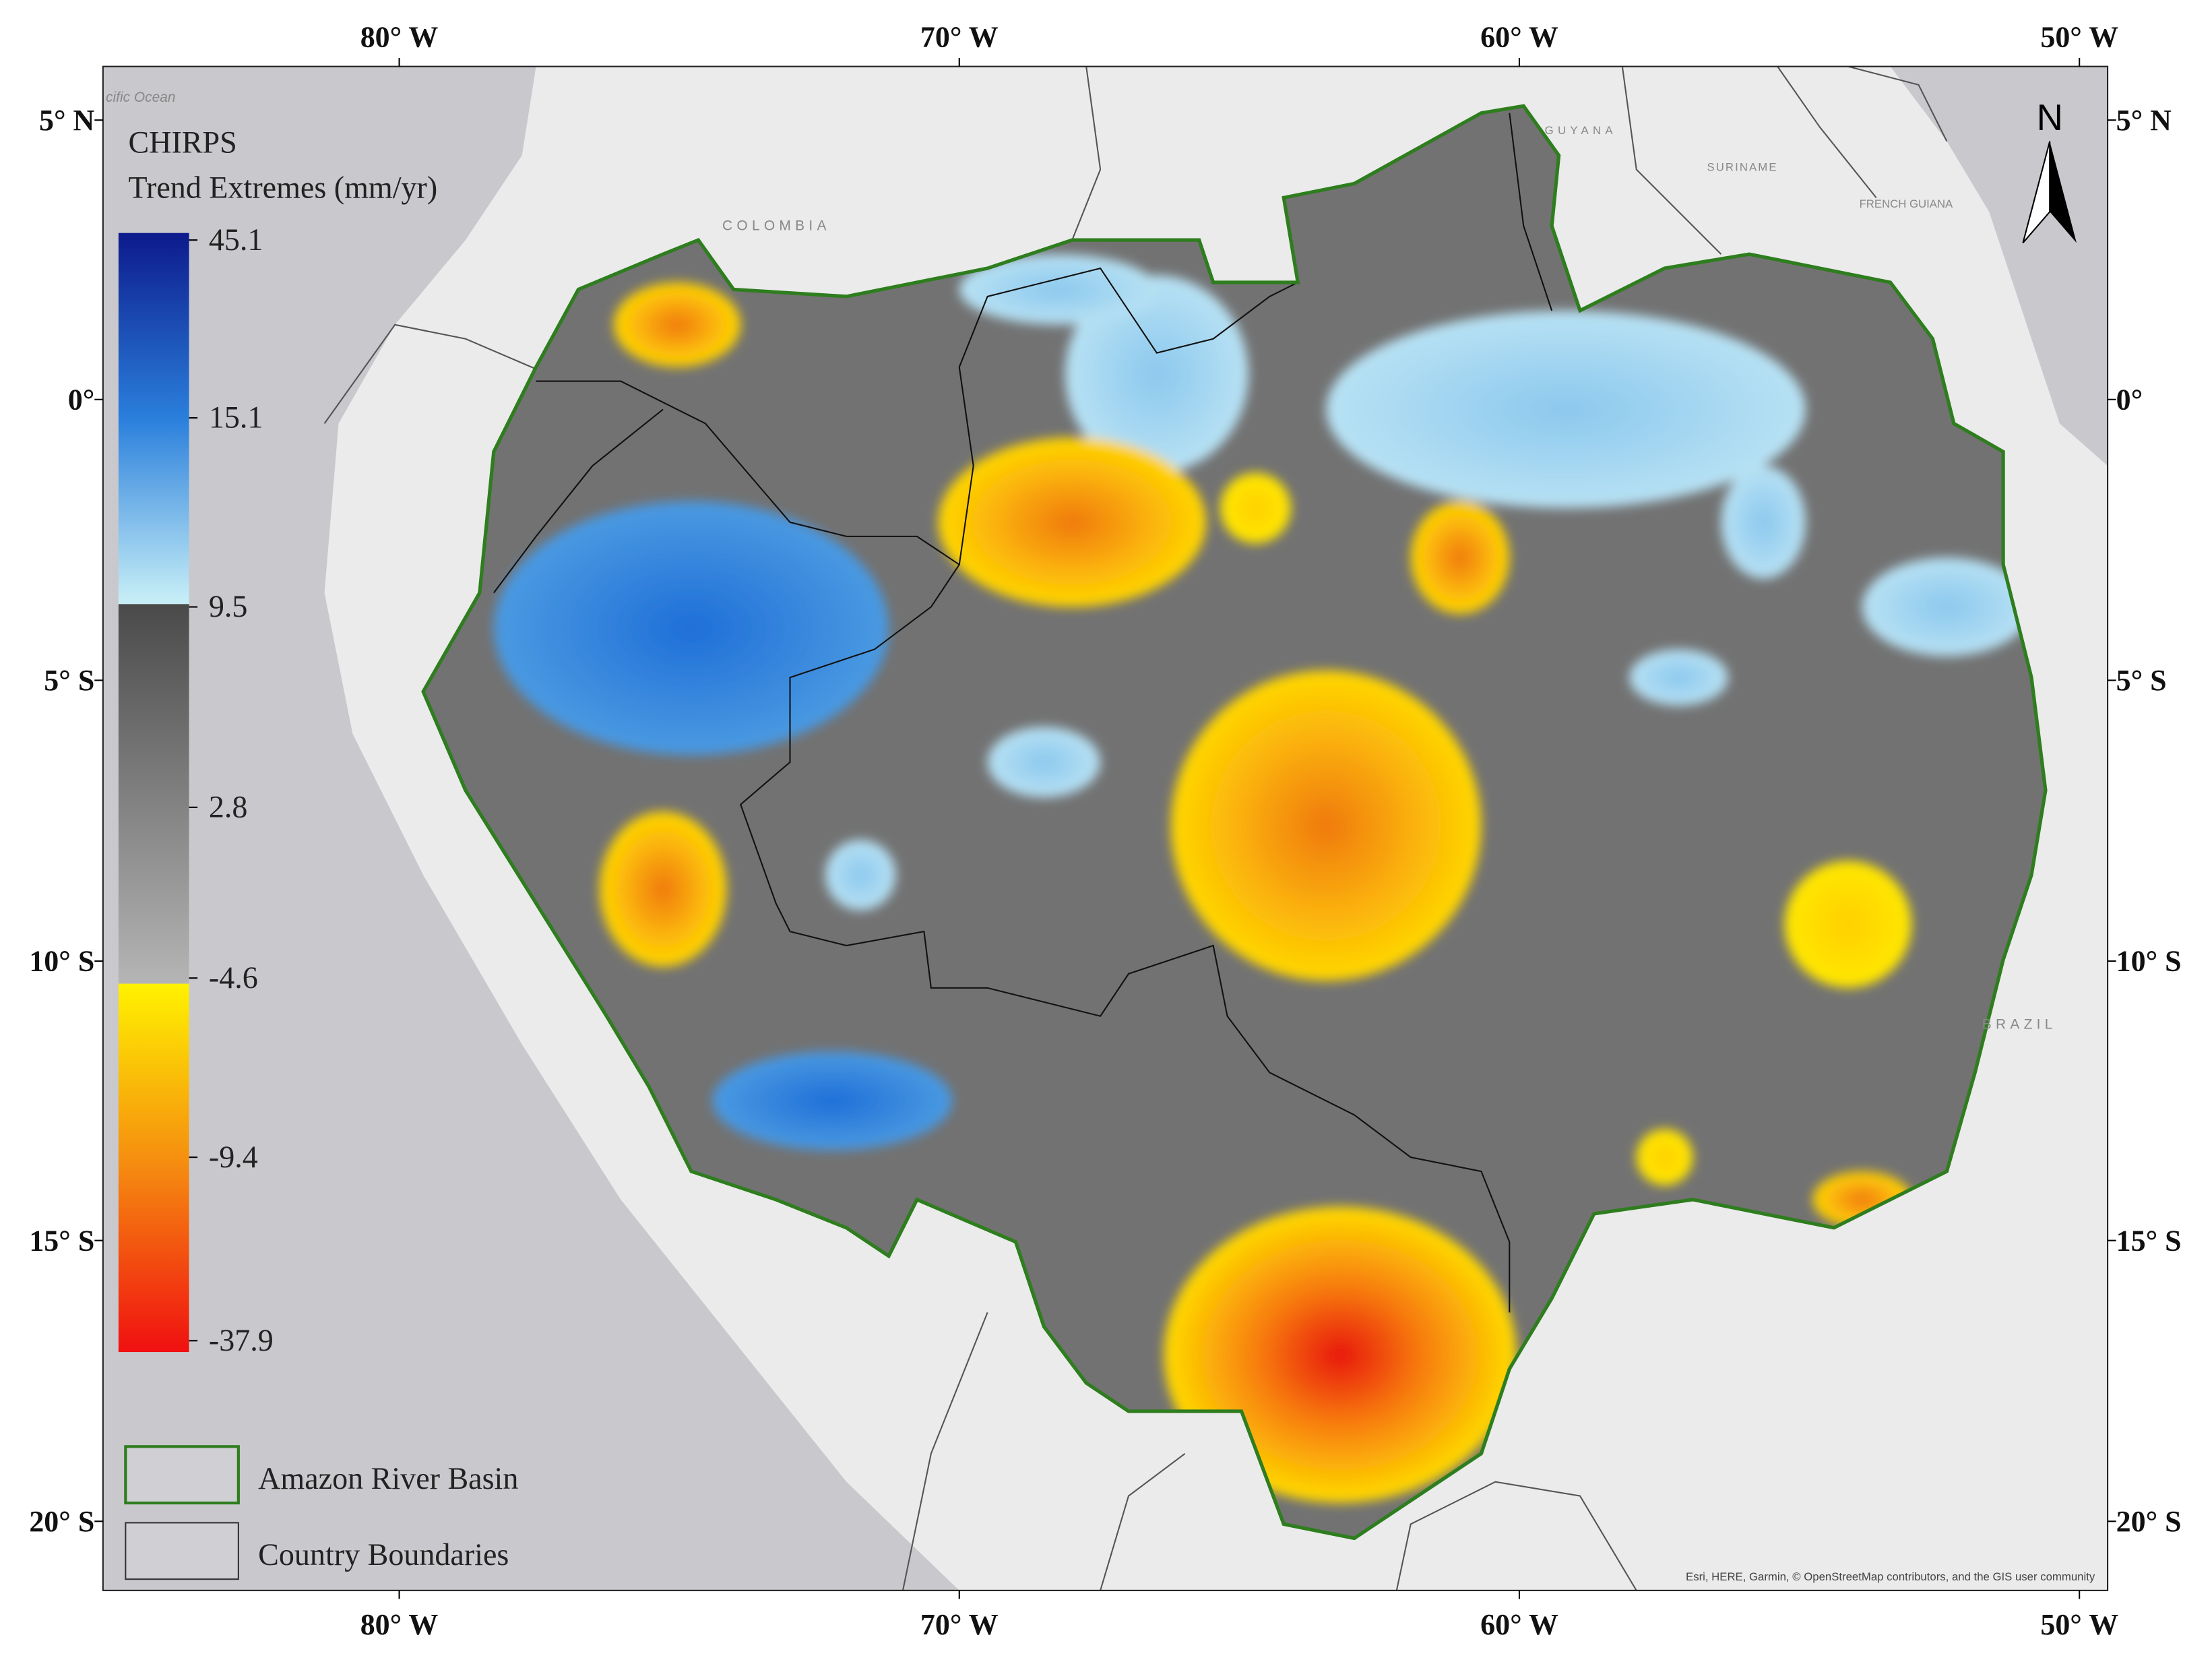  Describe the element at coordinates (2049, 170) in the screenshot. I see `north-arrow: N` at that location.